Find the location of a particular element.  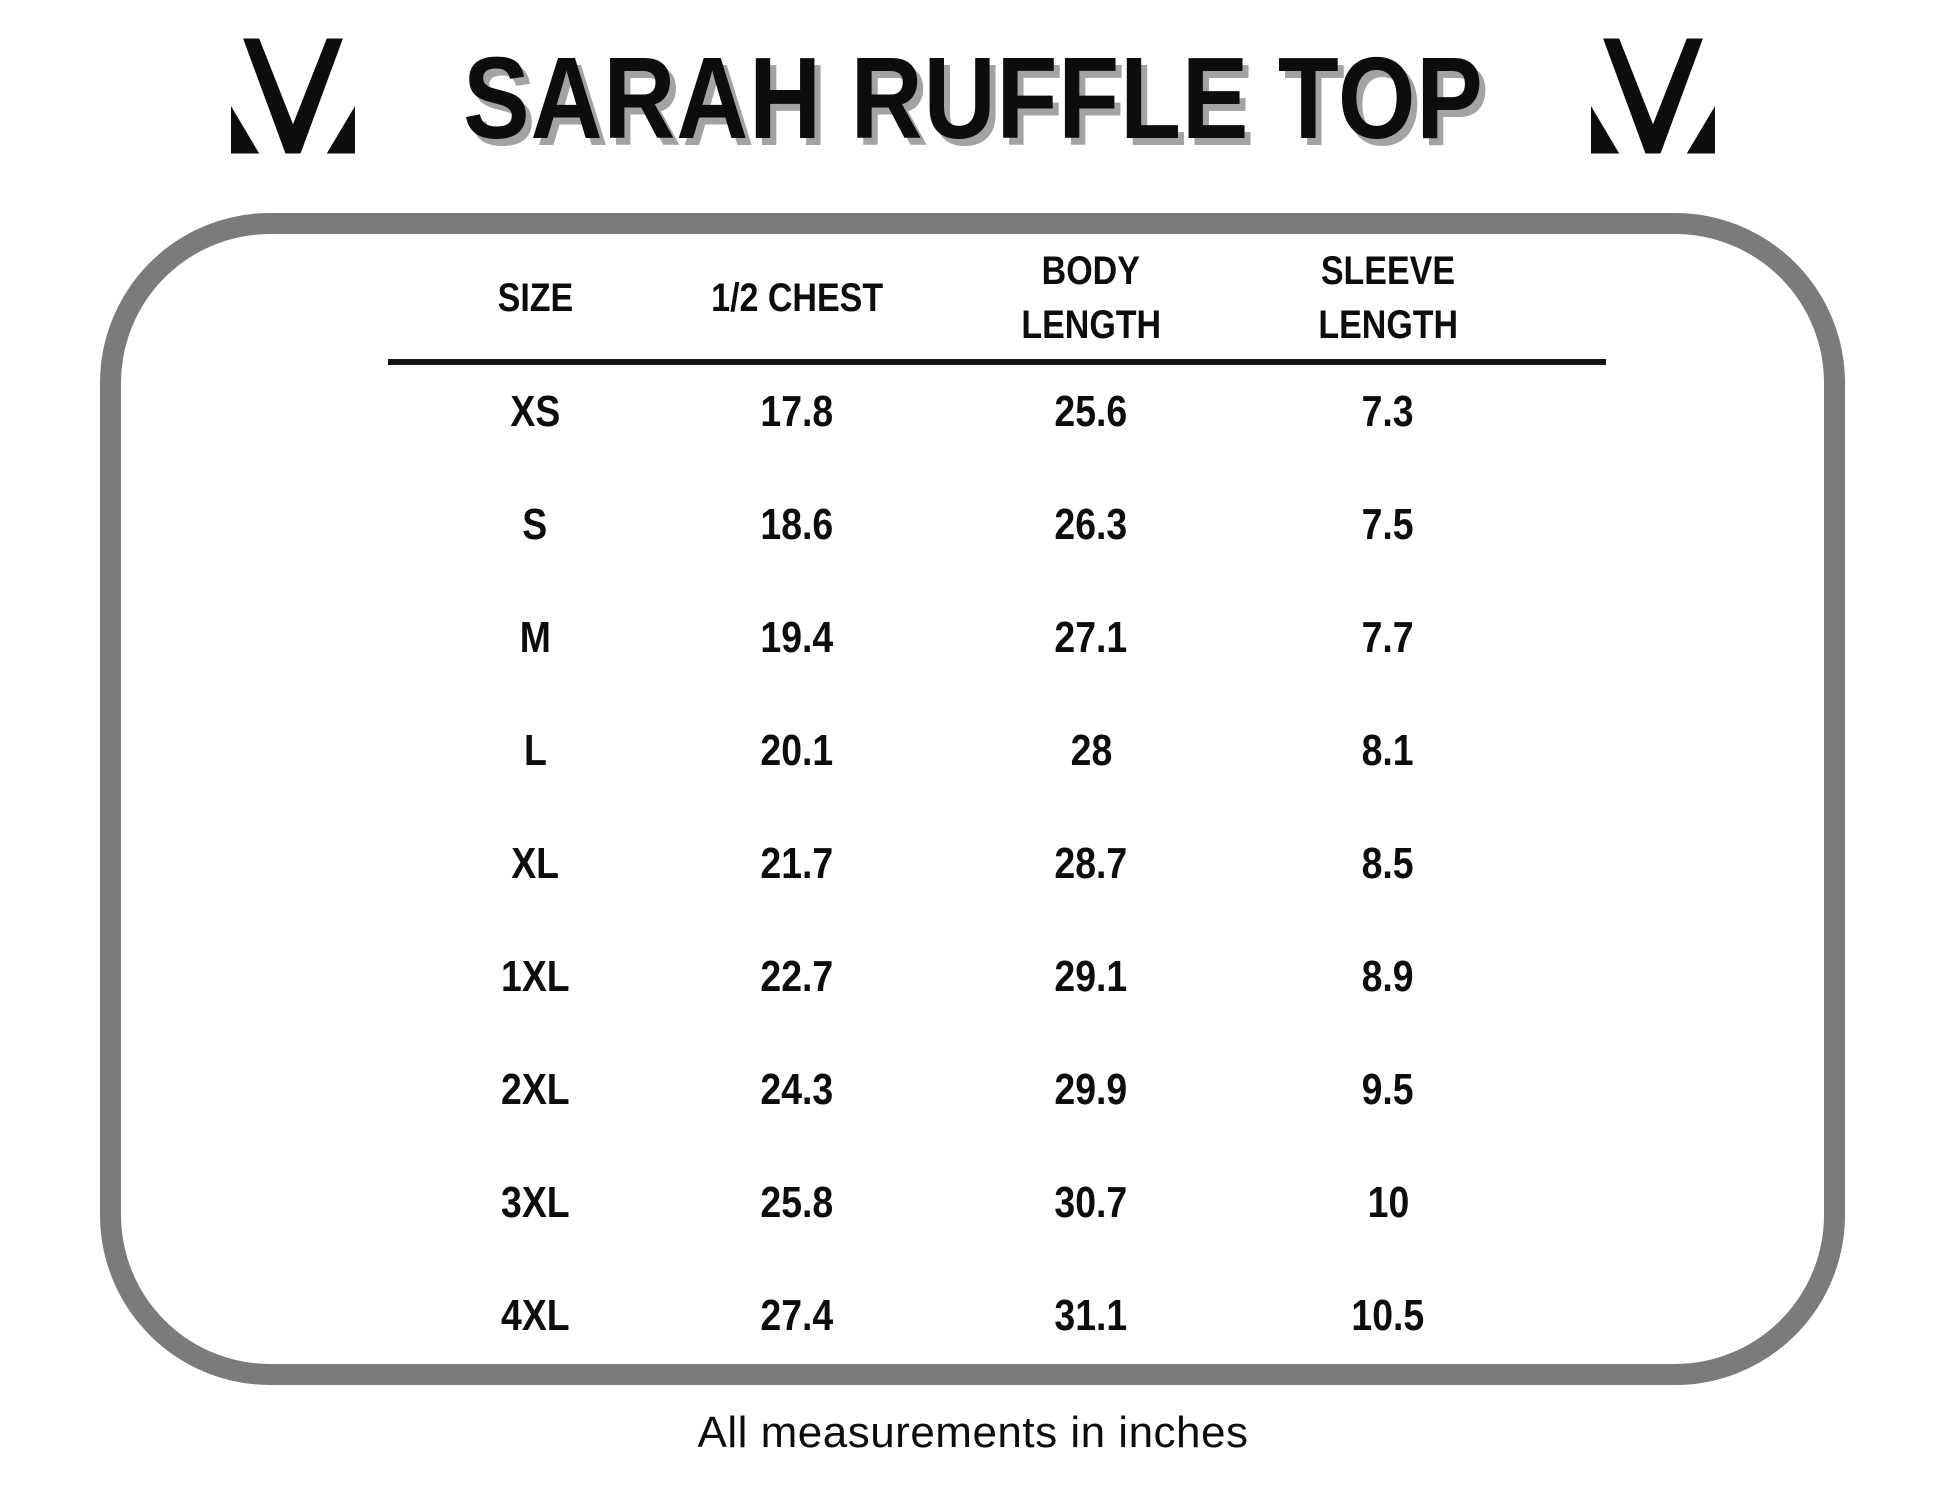

measurement-cell: 21.7 is located at coordinates (797, 863).